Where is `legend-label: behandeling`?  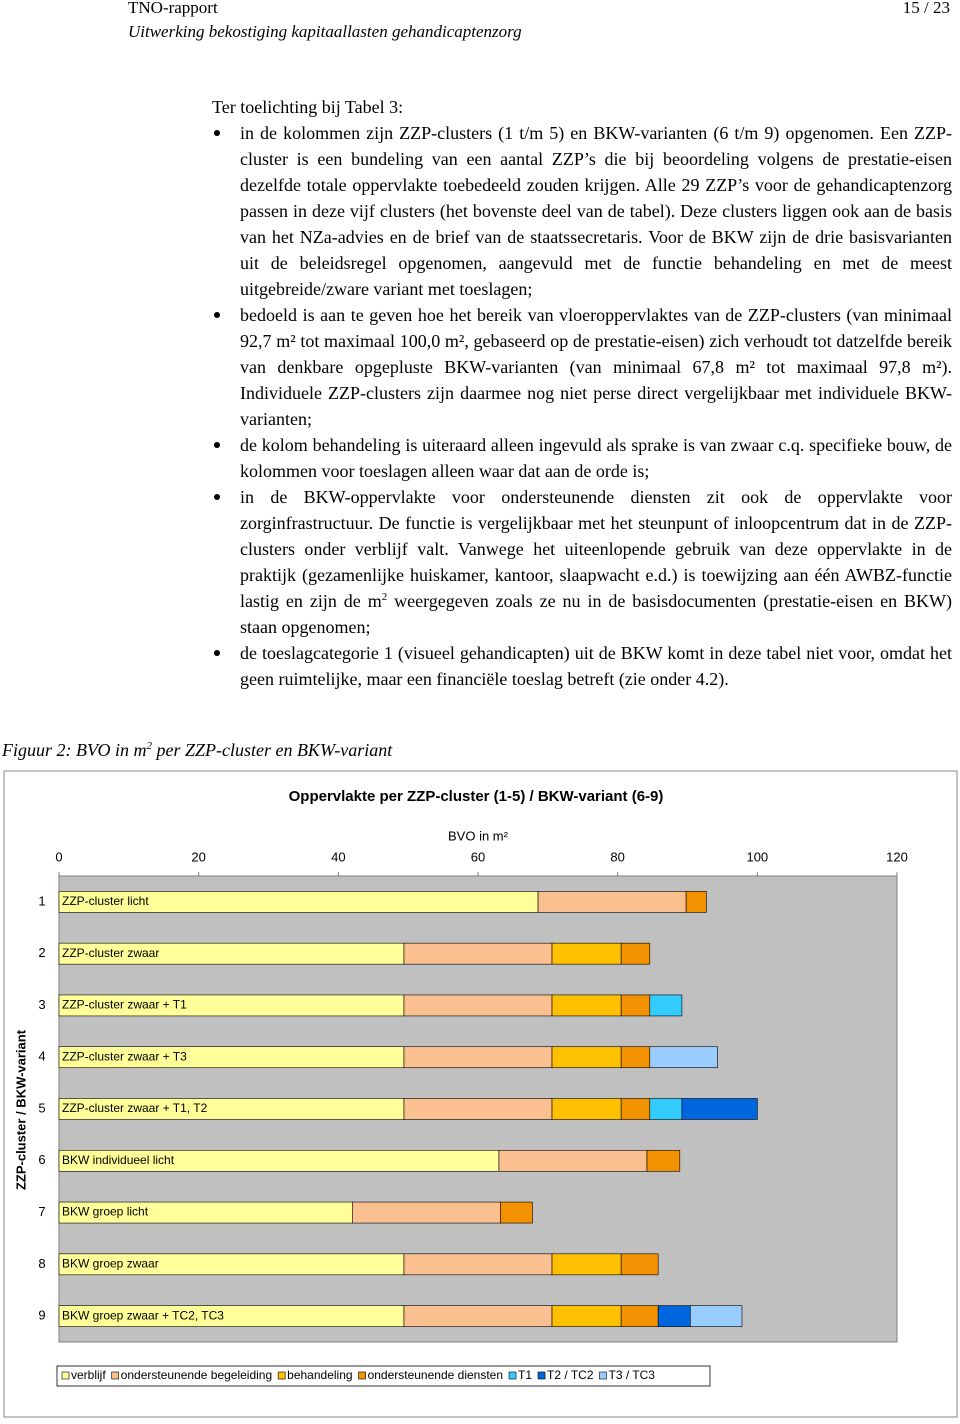 legend-label: behandeling is located at coordinates (319, 1375).